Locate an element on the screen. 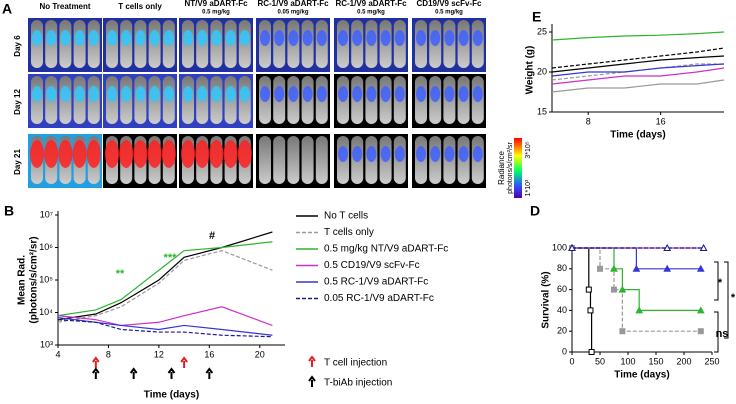 Image resolution: width=736 pixels, height=404 pixels. colorbar: Radiance photons/s/cm²/sr 3*10⁵ 1*10³ is located at coordinates (514, 168).